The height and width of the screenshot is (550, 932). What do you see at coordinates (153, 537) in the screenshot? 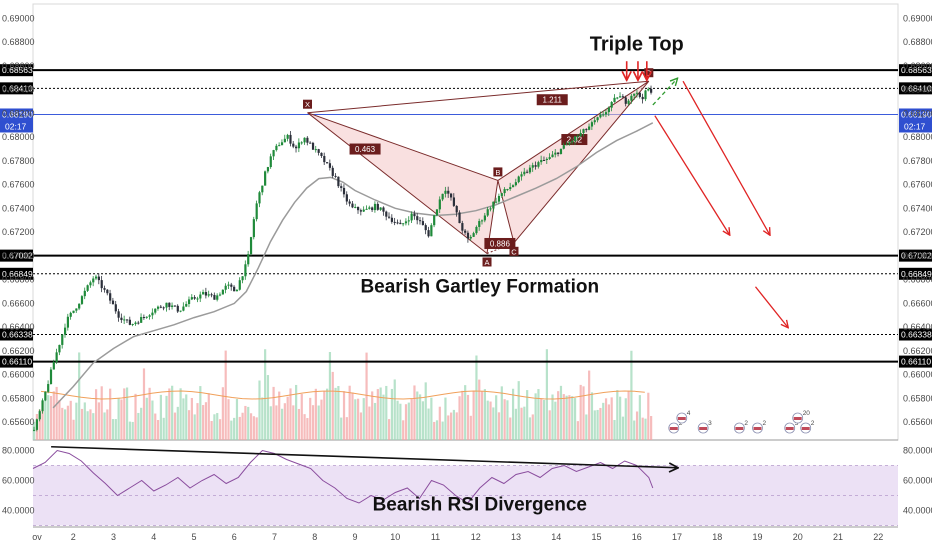
I see `x-tick: 4` at bounding box center [153, 537].